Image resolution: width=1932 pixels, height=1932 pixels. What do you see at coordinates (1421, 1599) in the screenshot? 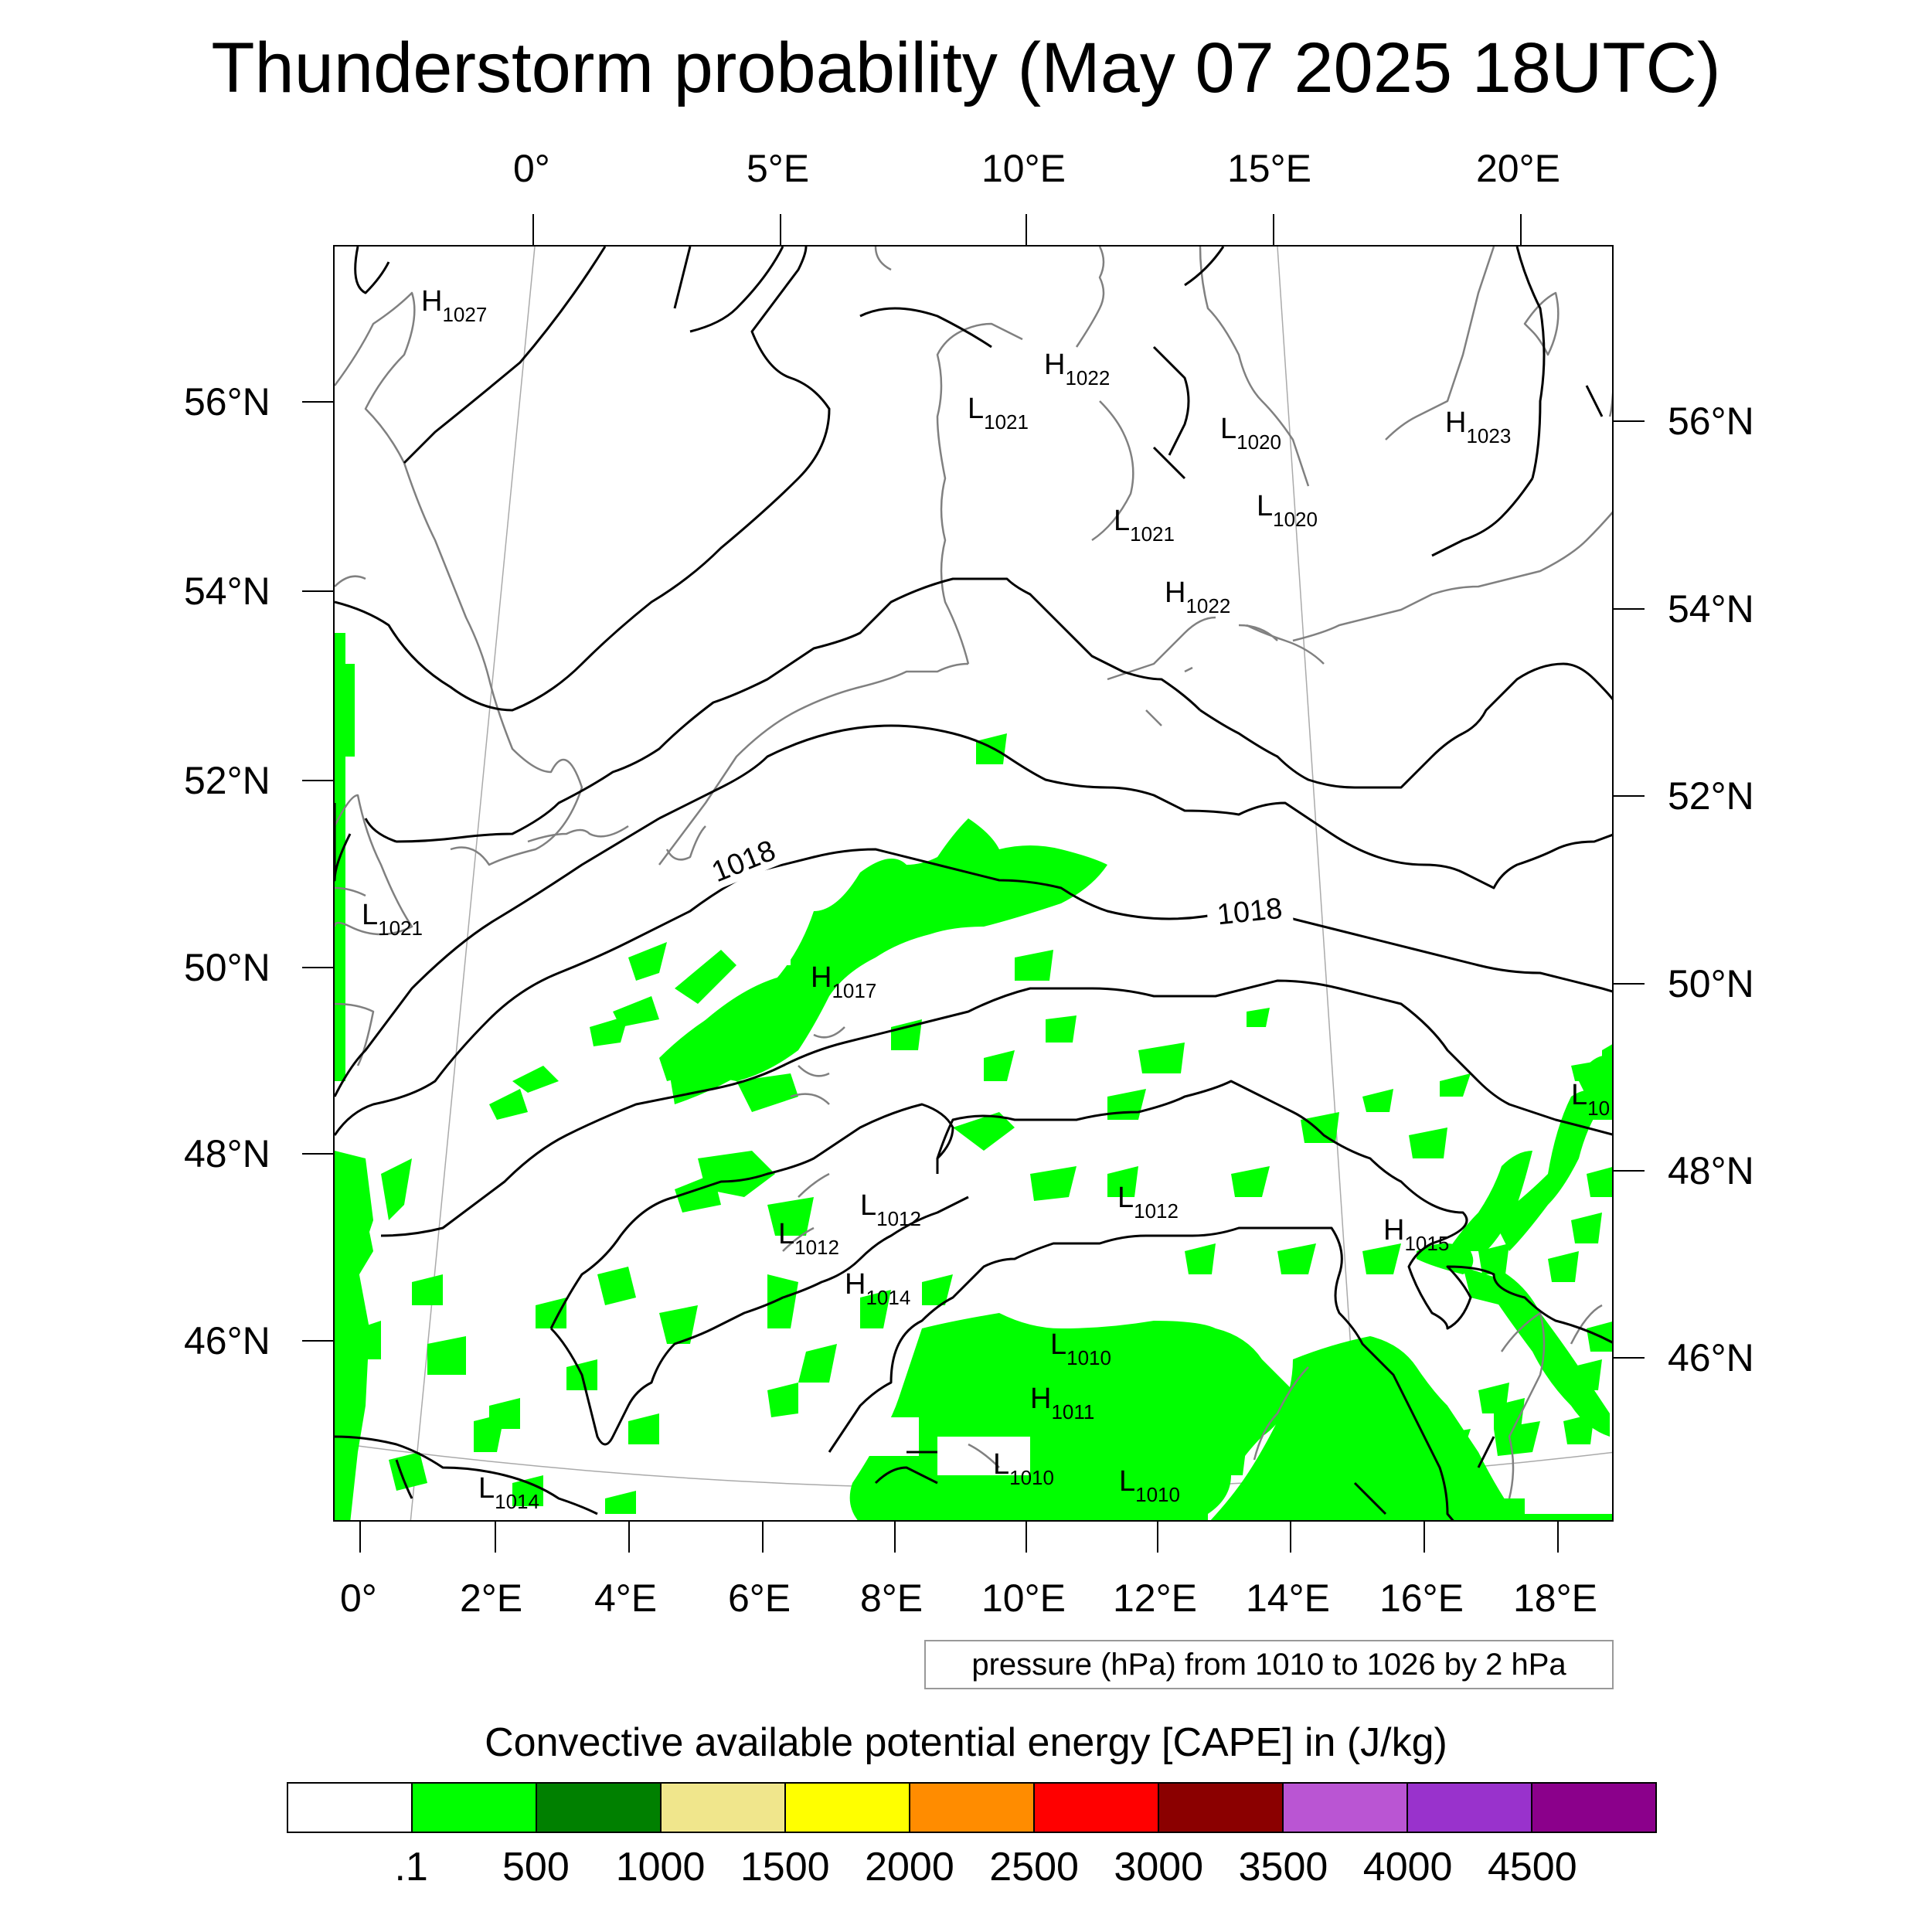
I see `bottom-axis-label: 16°E` at bounding box center [1421, 1599].